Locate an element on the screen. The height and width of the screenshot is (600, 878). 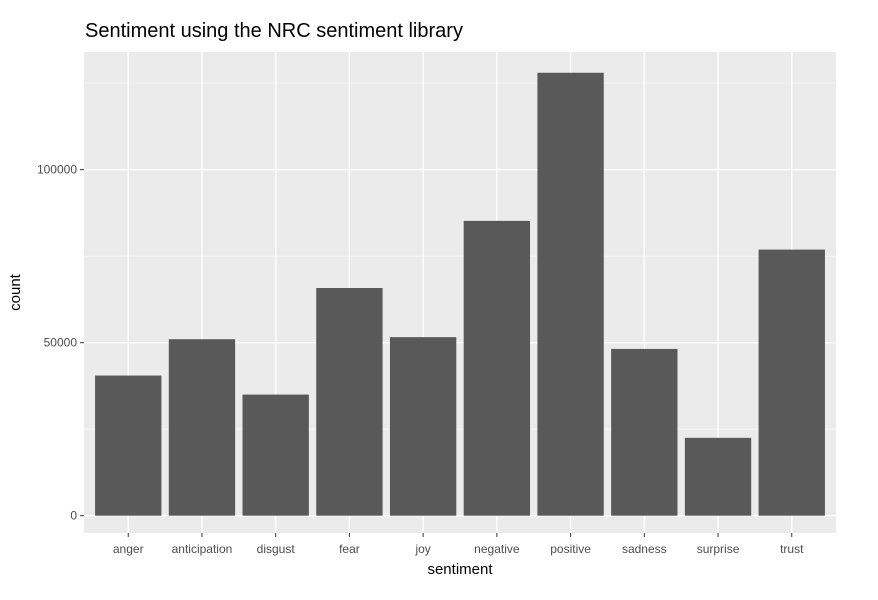
x-tick-label: negative is located at coordinates (497, 549).